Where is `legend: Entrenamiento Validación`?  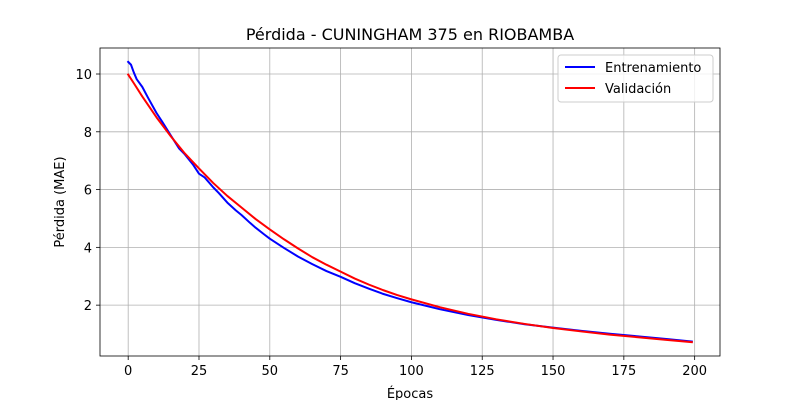
legend: Entrenamiento Validación is located at coordinates (635, 78).